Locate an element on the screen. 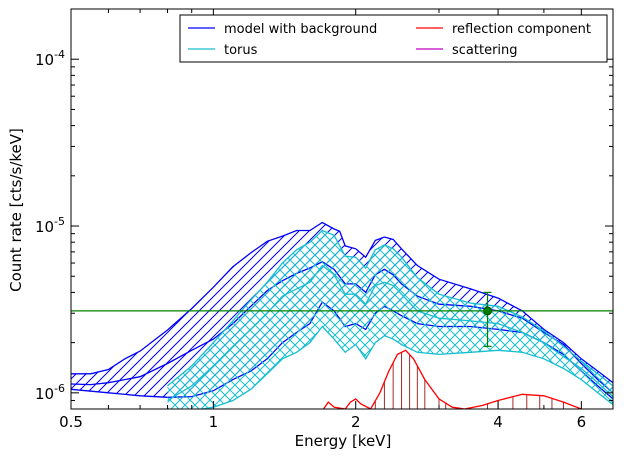 The height and width of the screenshot is (459, 624). x-tick-label: 1 is located at coordinates (214, 422).